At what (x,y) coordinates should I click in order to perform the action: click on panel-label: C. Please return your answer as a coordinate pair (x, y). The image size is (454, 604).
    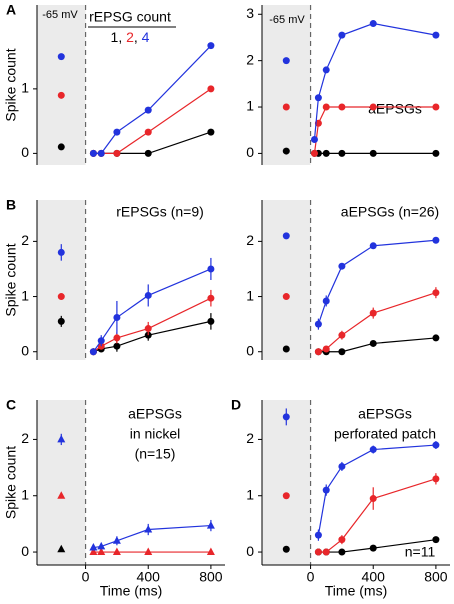
    Looking at the image, I should click on (11, 405).